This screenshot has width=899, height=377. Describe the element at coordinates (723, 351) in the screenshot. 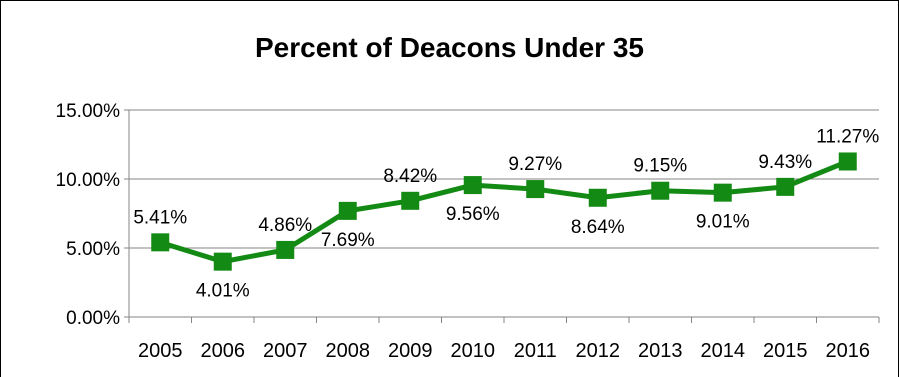

I see `x-tick-label: 2014` at that location.